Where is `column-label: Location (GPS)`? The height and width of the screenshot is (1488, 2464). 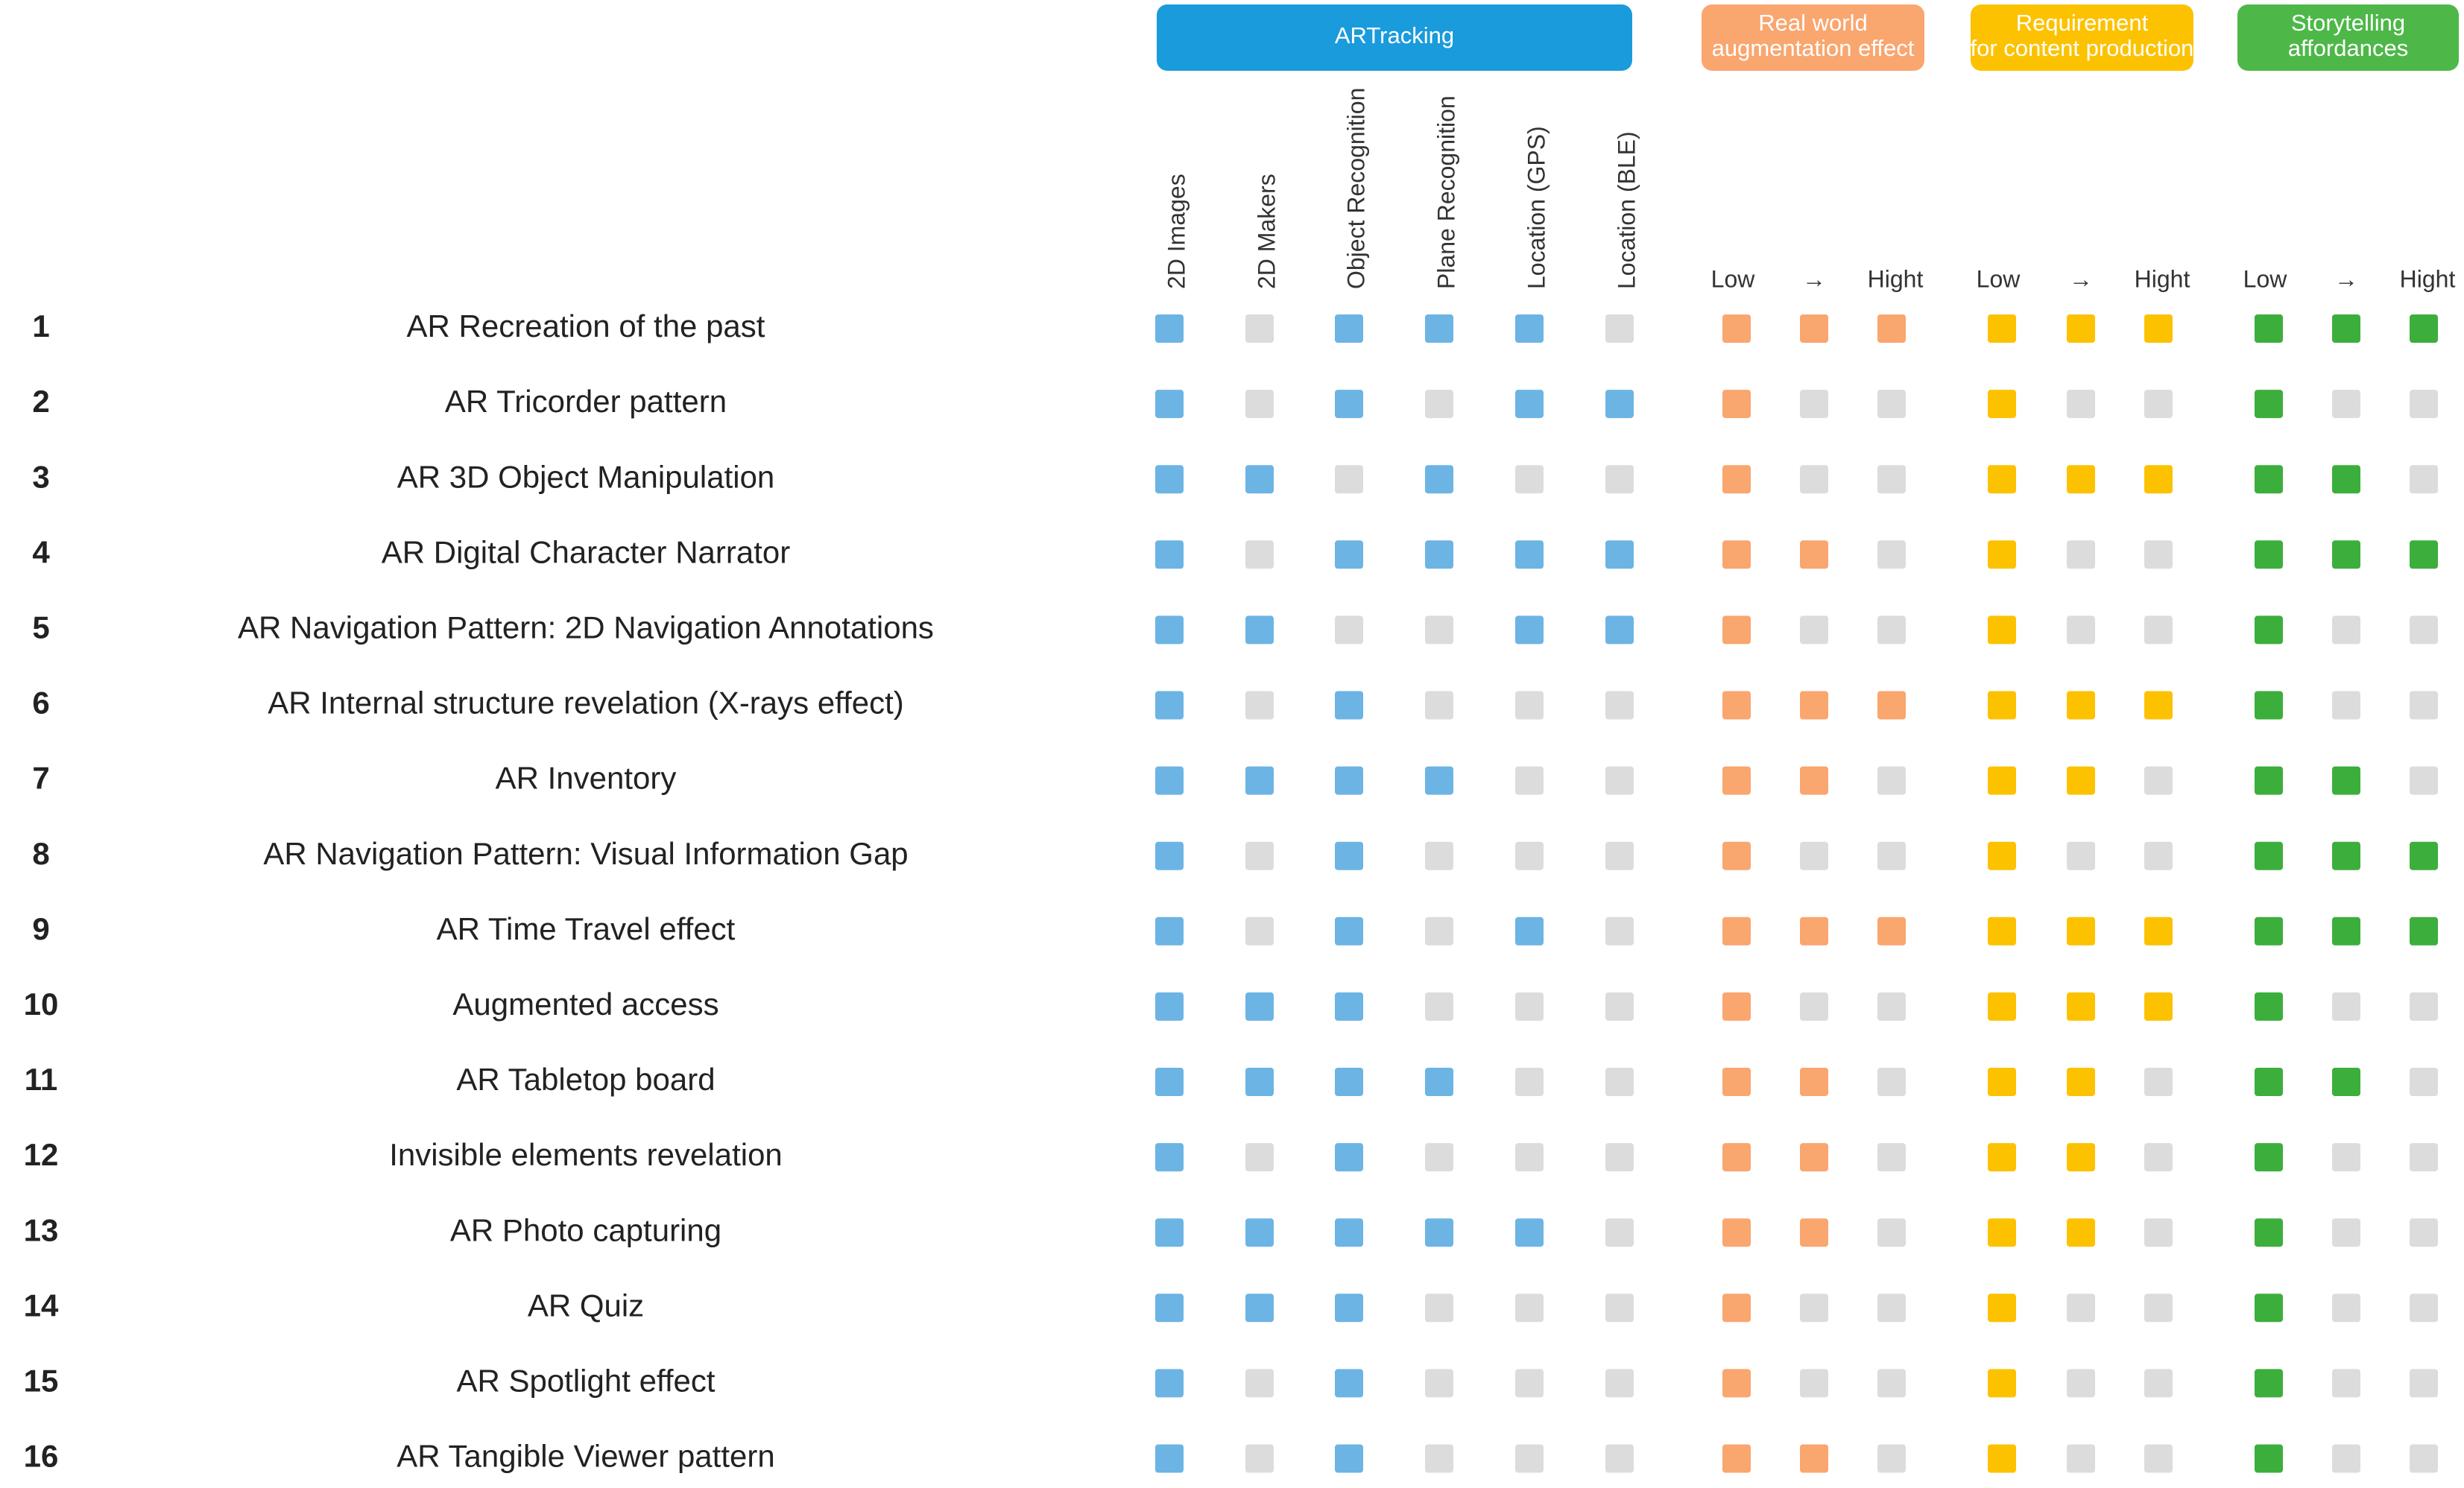
column-label: Location (GPS) is located at coordinates (1536, 207).